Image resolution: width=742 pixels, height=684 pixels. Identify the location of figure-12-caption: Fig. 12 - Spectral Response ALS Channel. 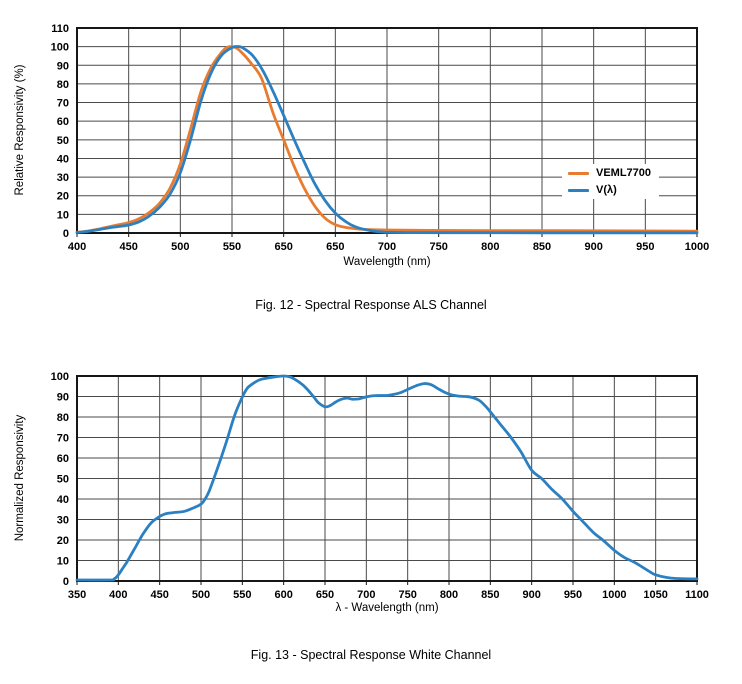
(371, 305).